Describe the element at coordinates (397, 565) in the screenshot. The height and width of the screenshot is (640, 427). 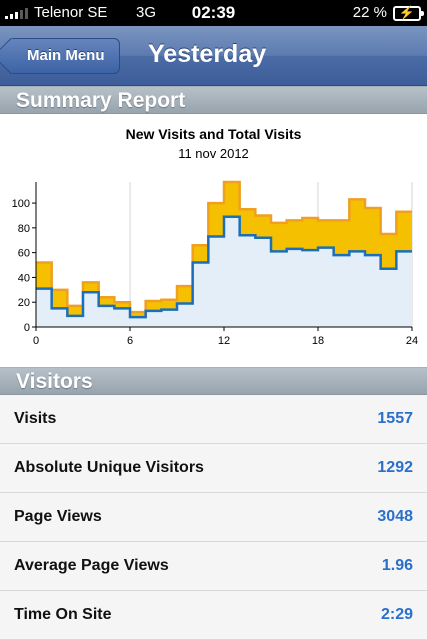
I see `stat-value: 1.96` at that location.